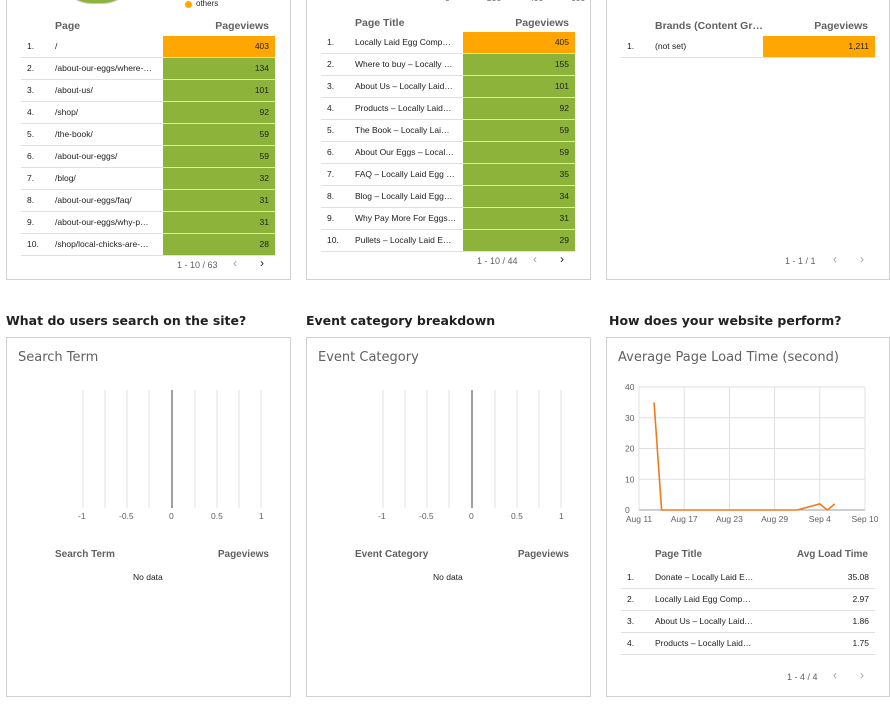 The height and width of the screenshot is (717, 890). Describe the element at coordinates (448, 131) in the screenshot. I see `table-row: 5. The Book – Locally Lai… 59` at that location.